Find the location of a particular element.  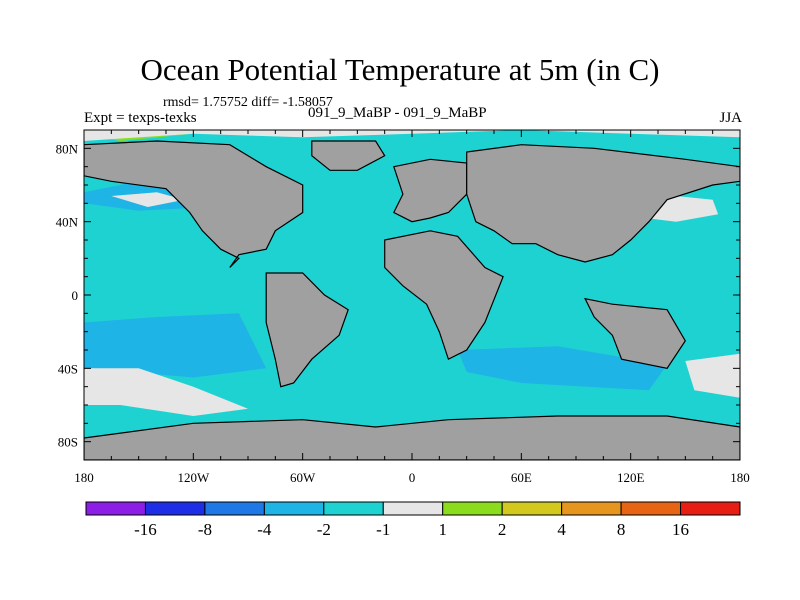

colorbar-level-label: -8 is located at coordinates (205, 529).